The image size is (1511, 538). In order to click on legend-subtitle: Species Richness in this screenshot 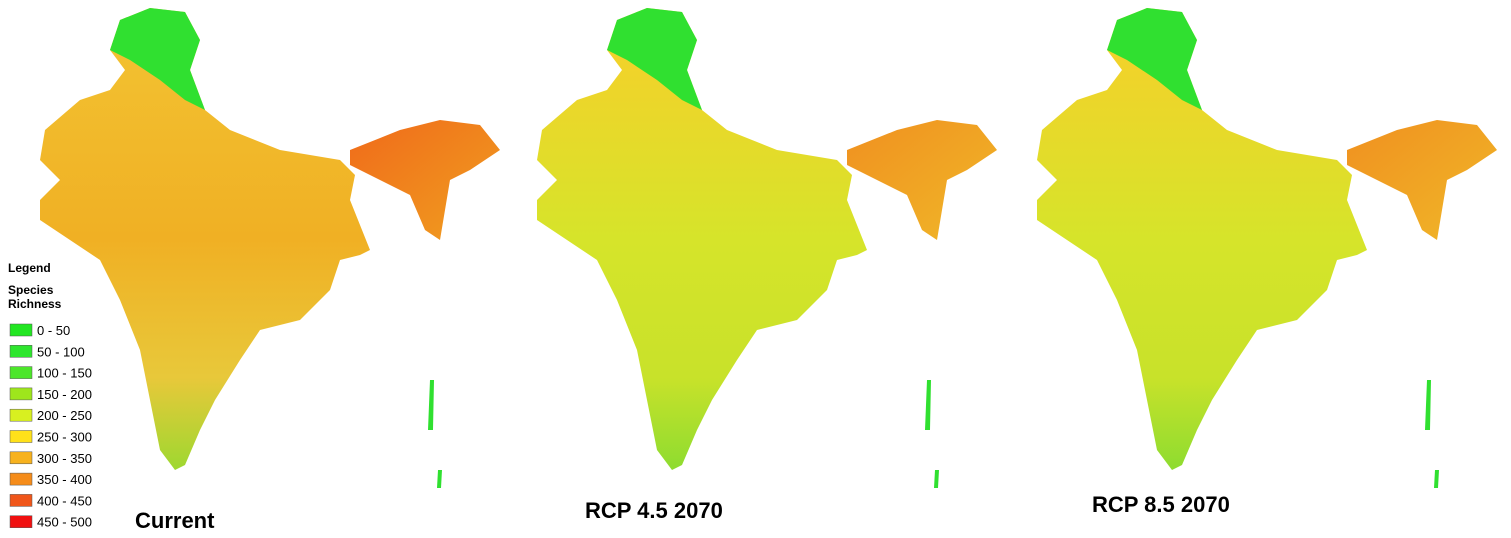, I will do `click(35, 297)`.